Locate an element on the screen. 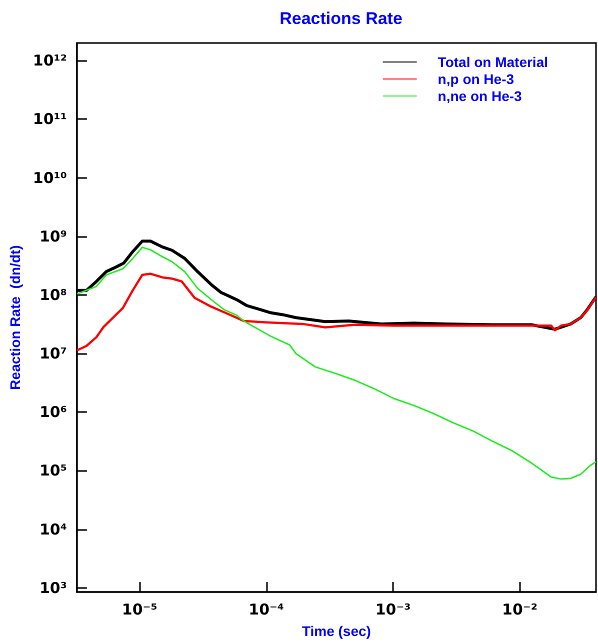  y-tick-label: 10⁸ is located at coordinates (53, 295).